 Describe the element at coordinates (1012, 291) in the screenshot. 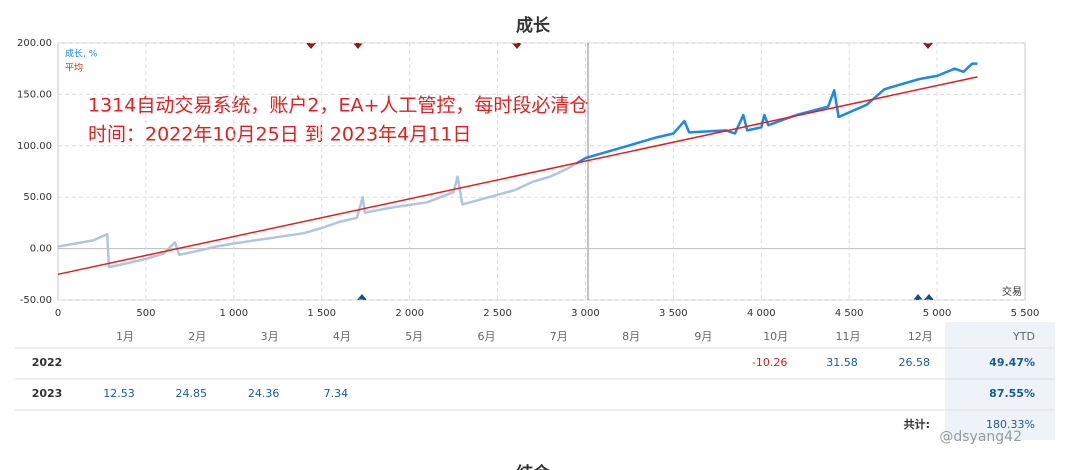

I see `x-axis-label: 交易` at that location.